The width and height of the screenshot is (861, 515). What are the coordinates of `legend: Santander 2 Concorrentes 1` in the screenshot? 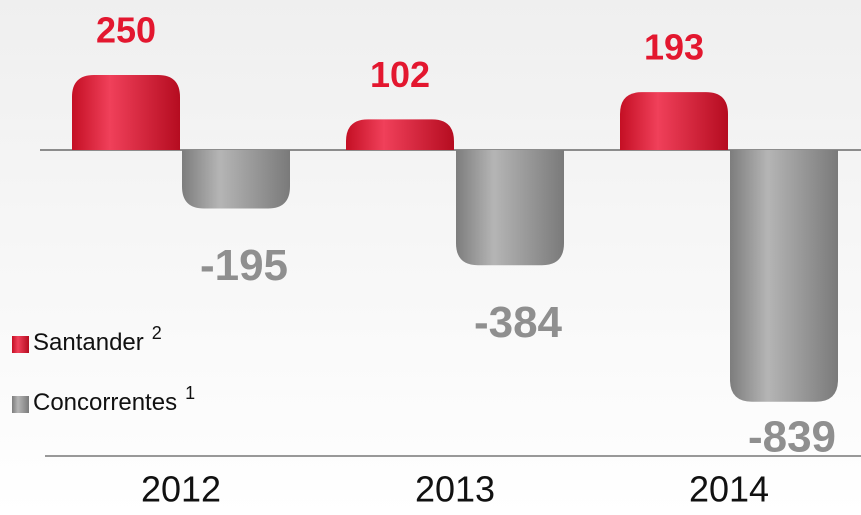 It's located at (103, 370).